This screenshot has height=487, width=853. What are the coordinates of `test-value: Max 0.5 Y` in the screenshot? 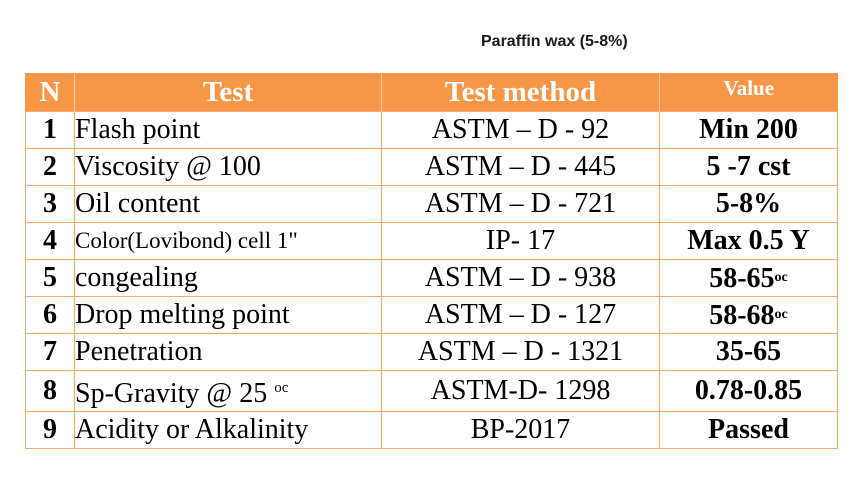 It's located at (748, 241).